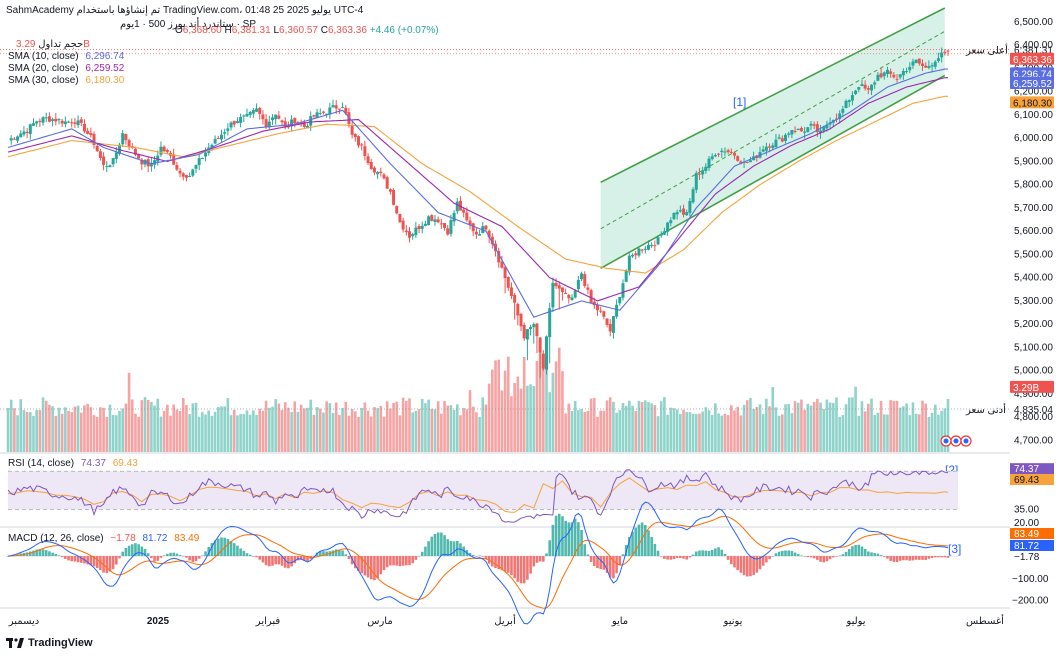 The image size is (1063, 662). Describe the element at coordinates (298, 30) in the screenshot. I see `ohlc-l: 6,360.57` at that location.